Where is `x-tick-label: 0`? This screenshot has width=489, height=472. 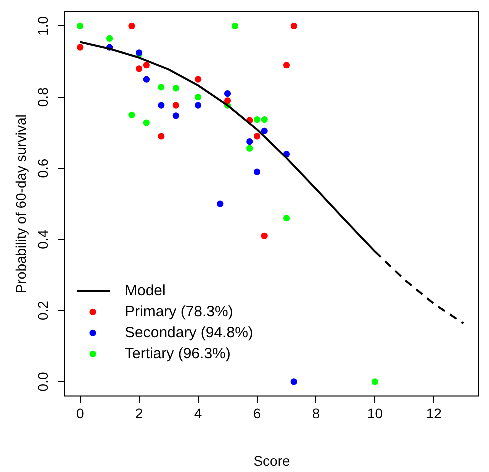 x-tick-label: 0 is located at coordinates (80, 413).